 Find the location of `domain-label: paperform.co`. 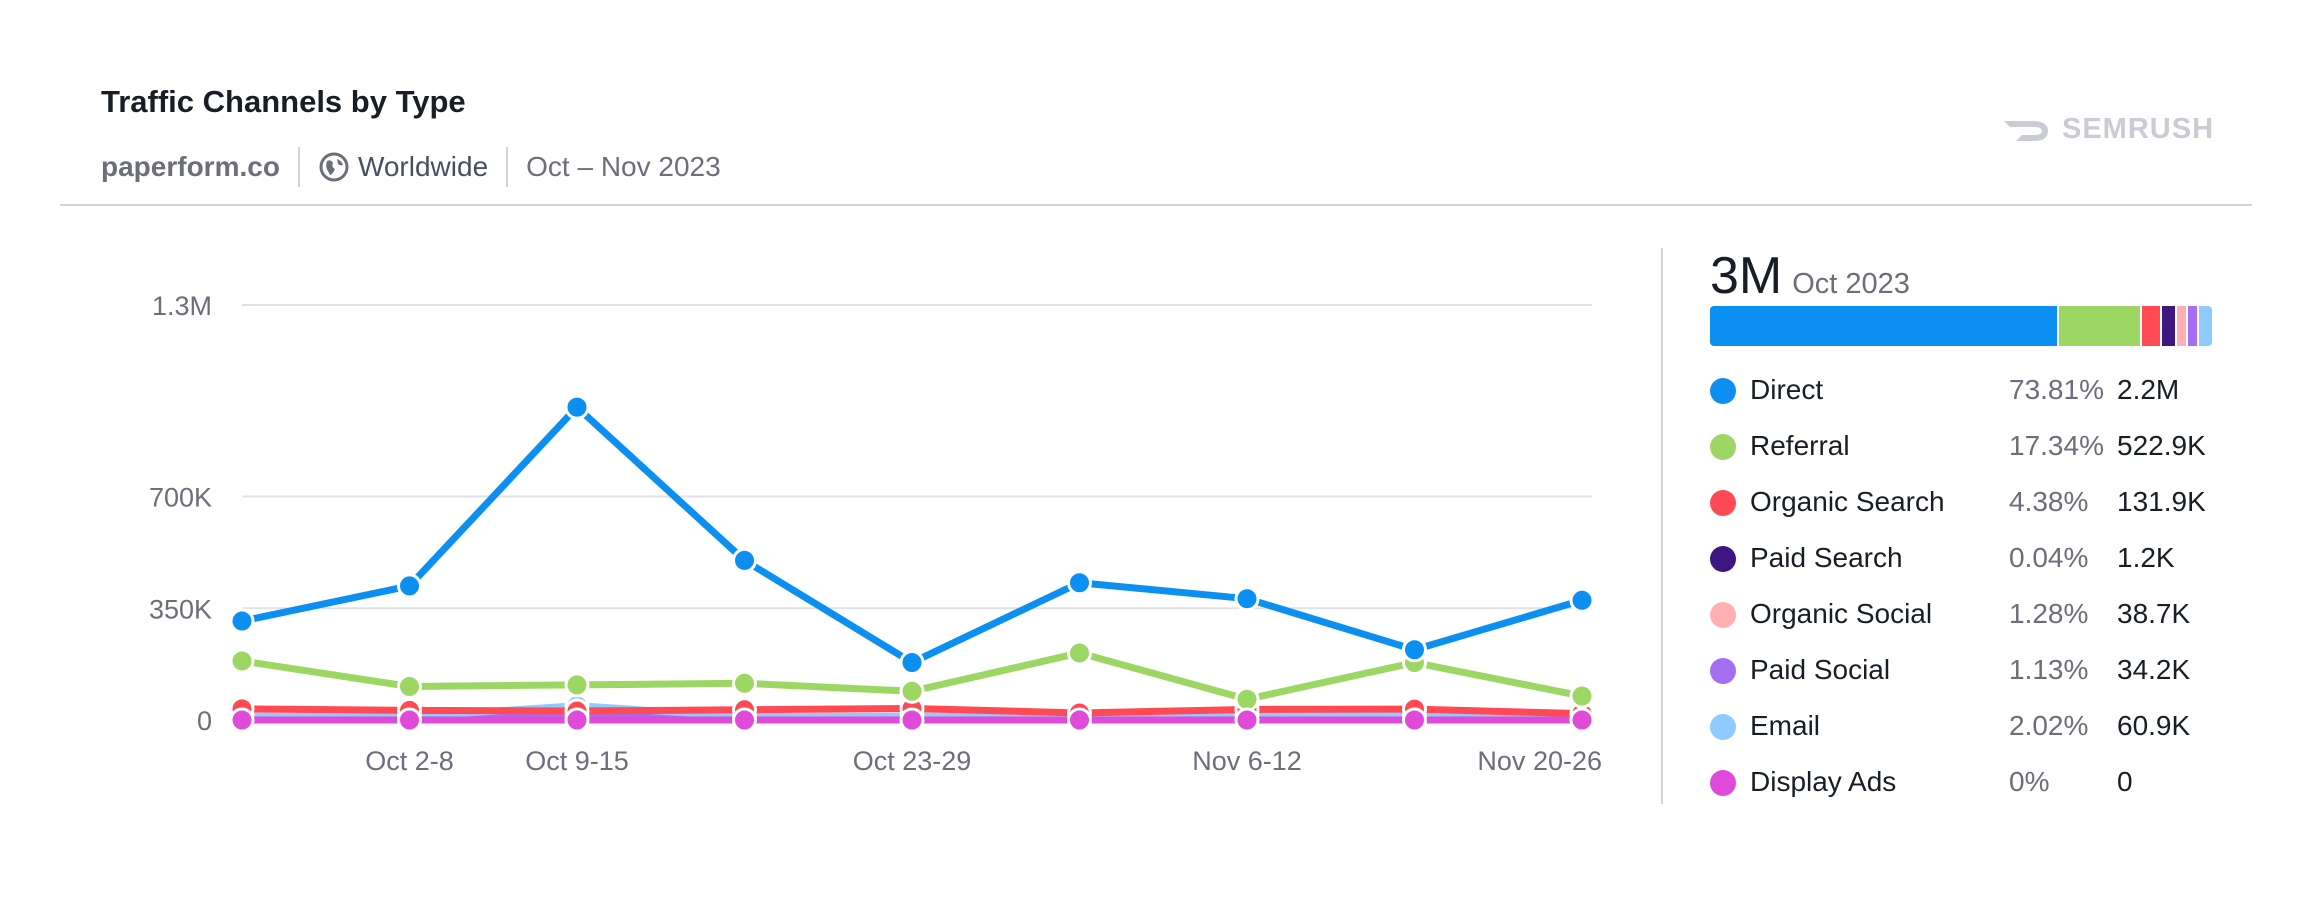

domain-label: paperform.co is located at coordinates (190, 166).